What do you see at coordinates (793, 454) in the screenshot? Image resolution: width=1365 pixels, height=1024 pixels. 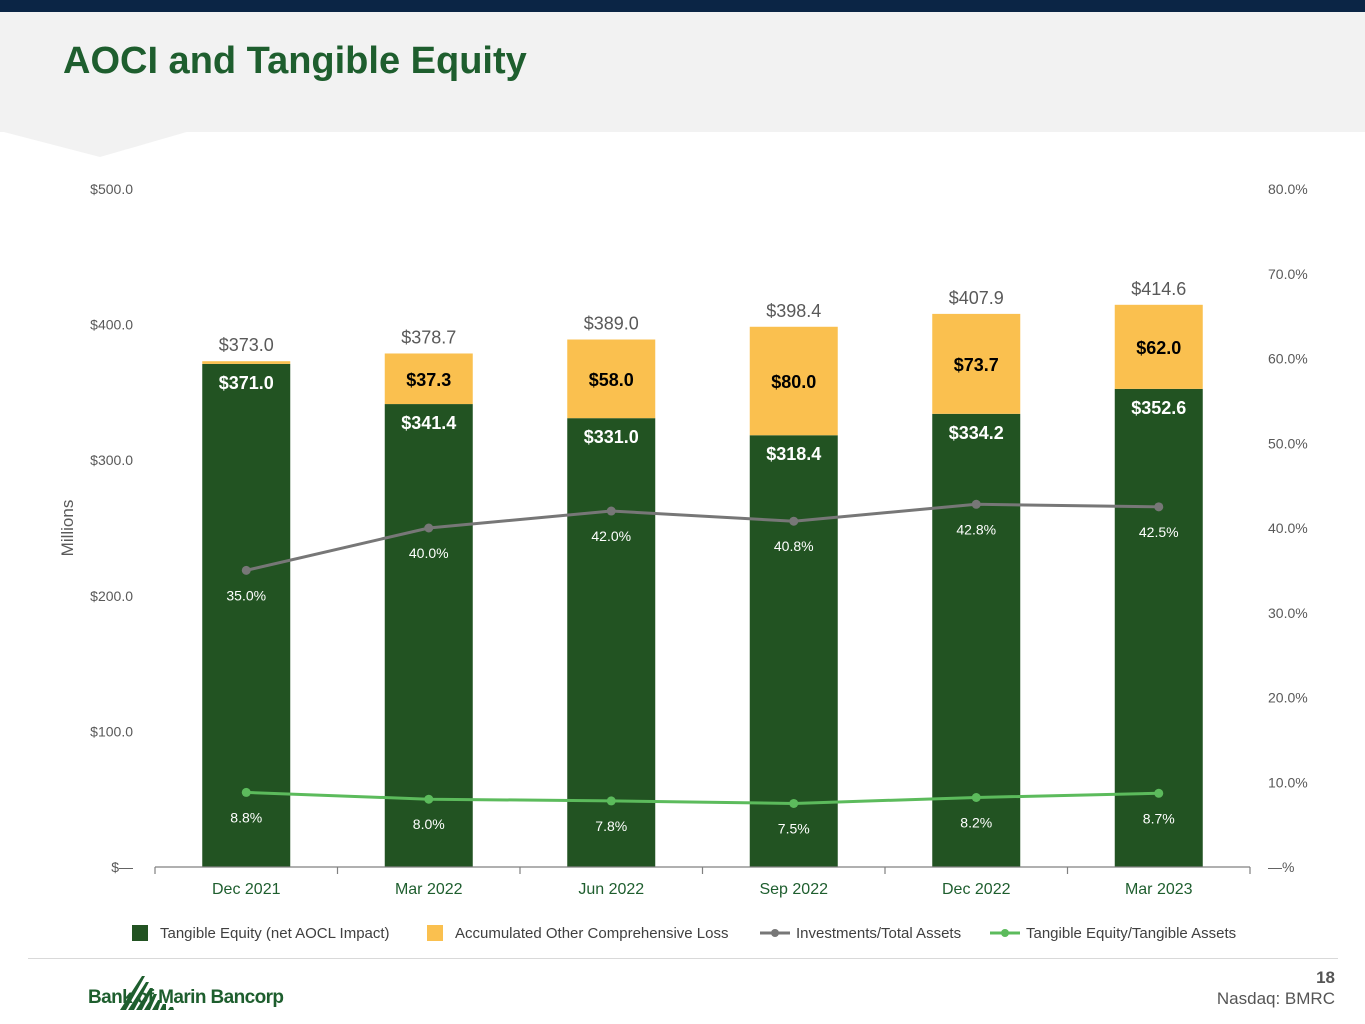 I see `data-label-tangible-equity: $318.4` at bounding box center [793, 454].